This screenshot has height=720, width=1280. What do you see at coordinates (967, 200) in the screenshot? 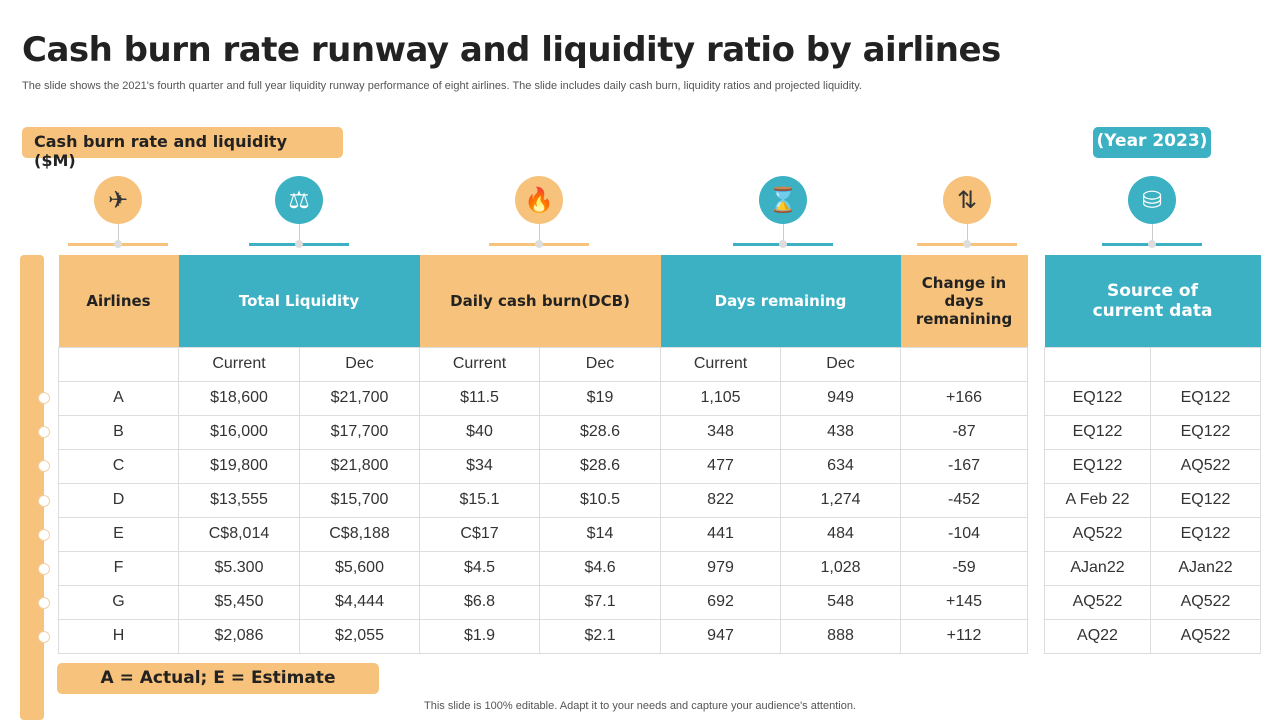
I see `swap-arrows-icon: ⇅` at bounding box center [967, 200].